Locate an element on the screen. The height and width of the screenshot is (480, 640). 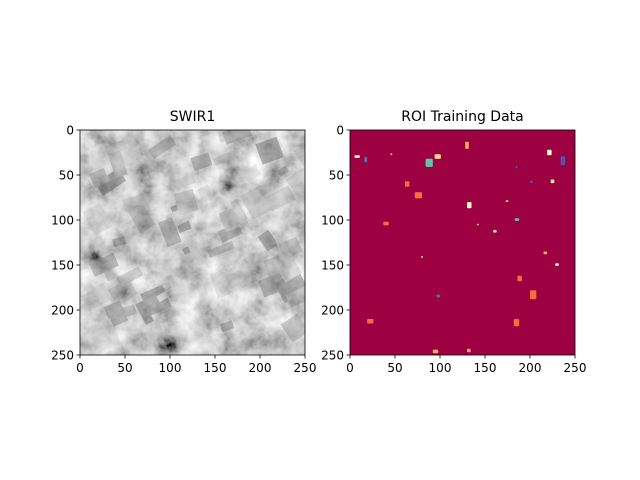
roi-title: ROI Training Data is located at coordinates (462, 117).